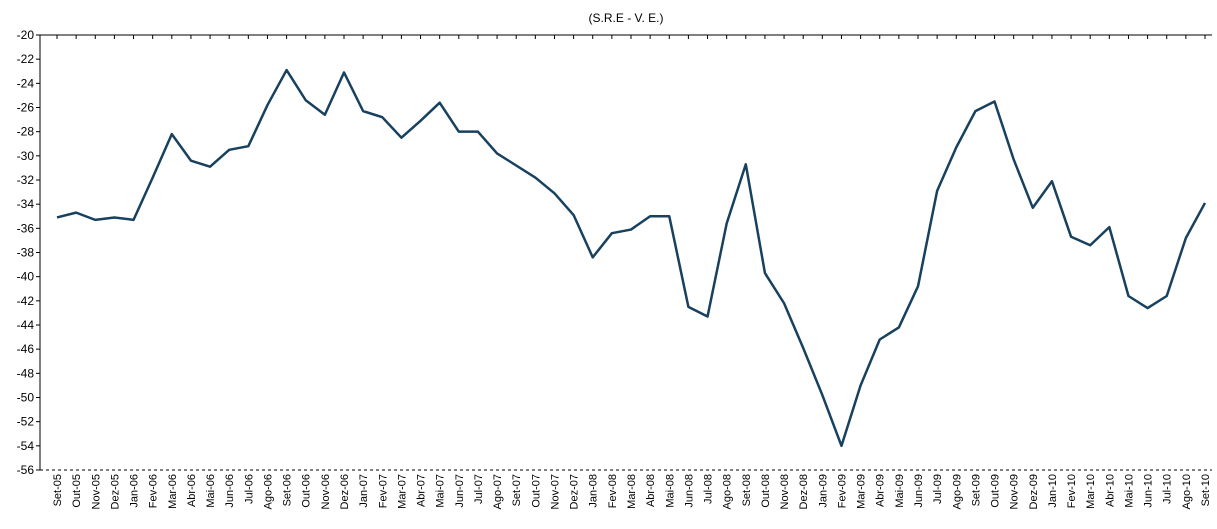  What do you see at coordinates (555, 491) in the screenshot?
I see `x-tick-label: Nov-07` at bounding box center [555, 491].